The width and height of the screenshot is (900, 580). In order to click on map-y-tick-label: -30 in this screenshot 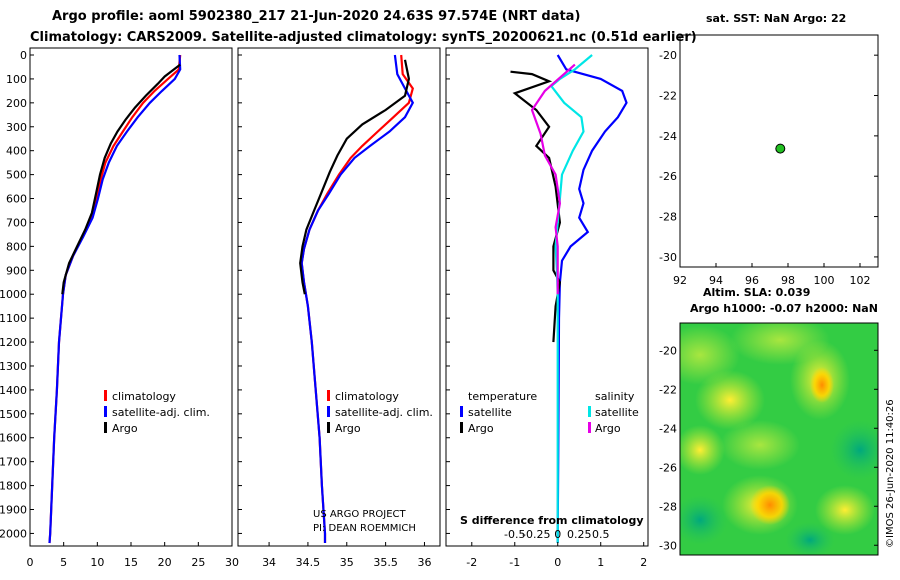, I will do `click(668, 257)`.